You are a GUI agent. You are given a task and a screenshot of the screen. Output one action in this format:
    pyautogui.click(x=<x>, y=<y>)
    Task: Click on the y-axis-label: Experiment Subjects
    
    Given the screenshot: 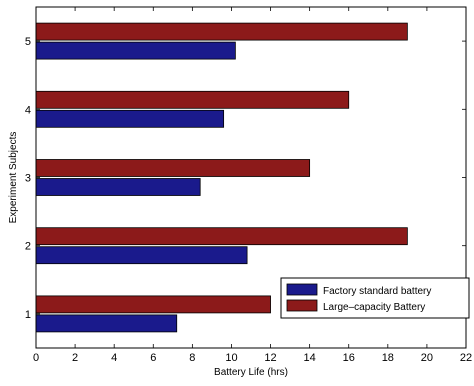 What is the action you would take?
    pyautogui.click(x=13, y=178)
    